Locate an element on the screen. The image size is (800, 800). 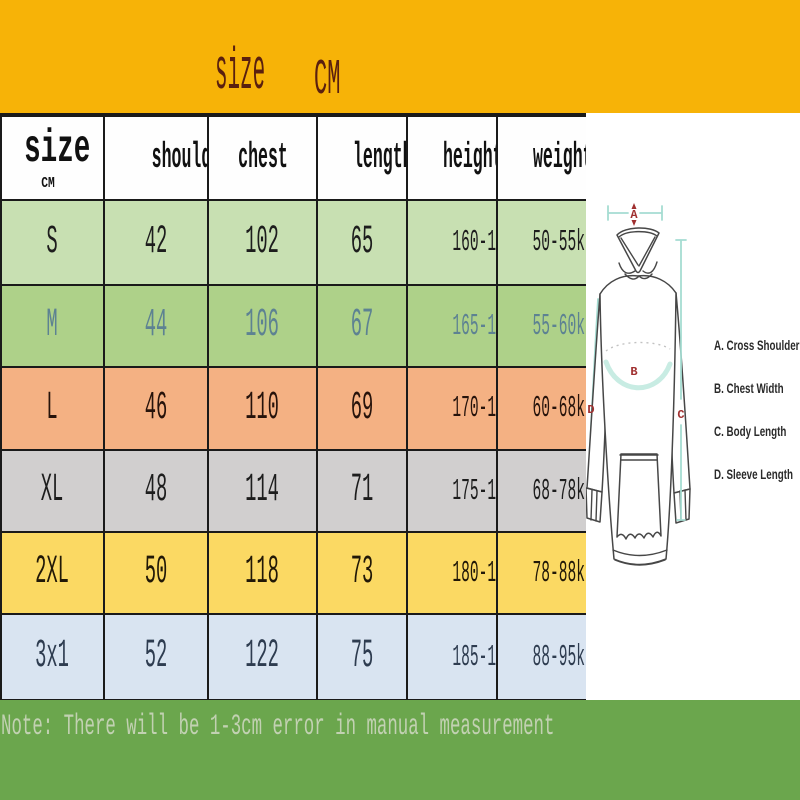
size-row-3xl: 3x1 52 122 75 185-188CM 88-95kg is located at coordinates (294, 657).